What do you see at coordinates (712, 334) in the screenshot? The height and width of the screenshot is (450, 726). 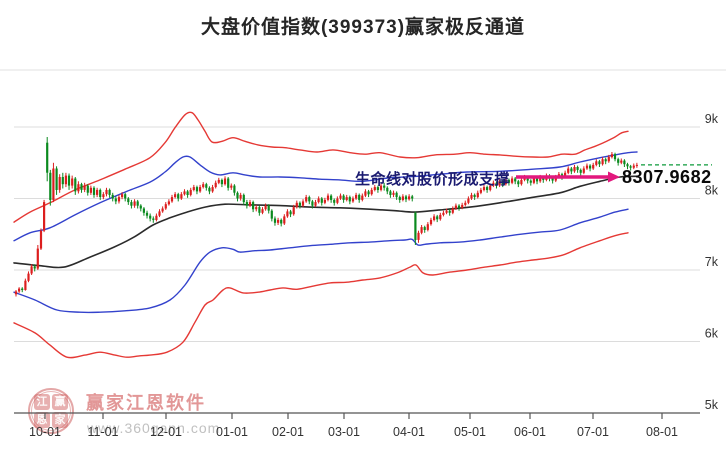 I see `y-axis-label: 6k` at bounding box center [712, 334].